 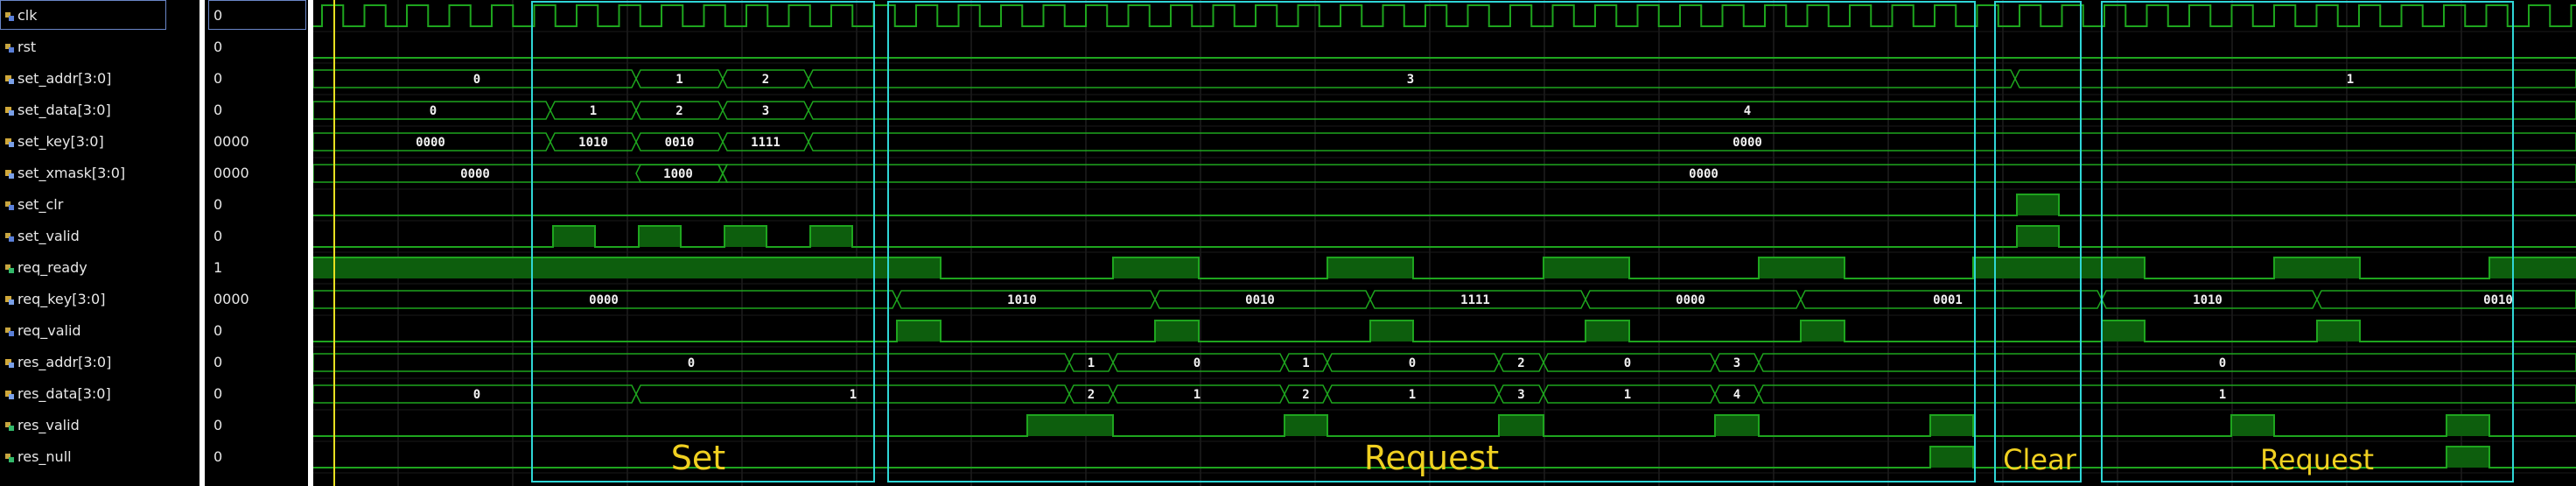 I want to click on signal-name-row: set_key[3:0], so click(x=54, y=142).